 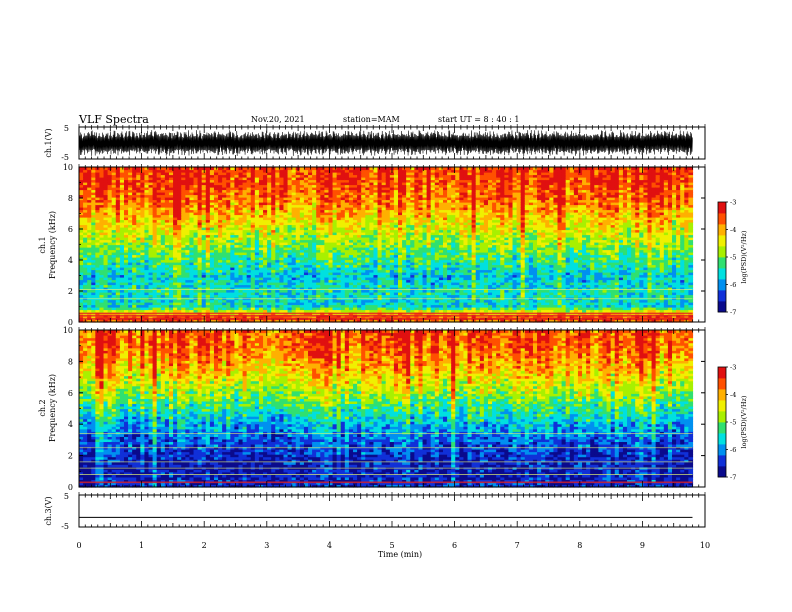 I want to click on header-start-time: start UT = 8 : 40 : 1, so click(x=478, y=119).